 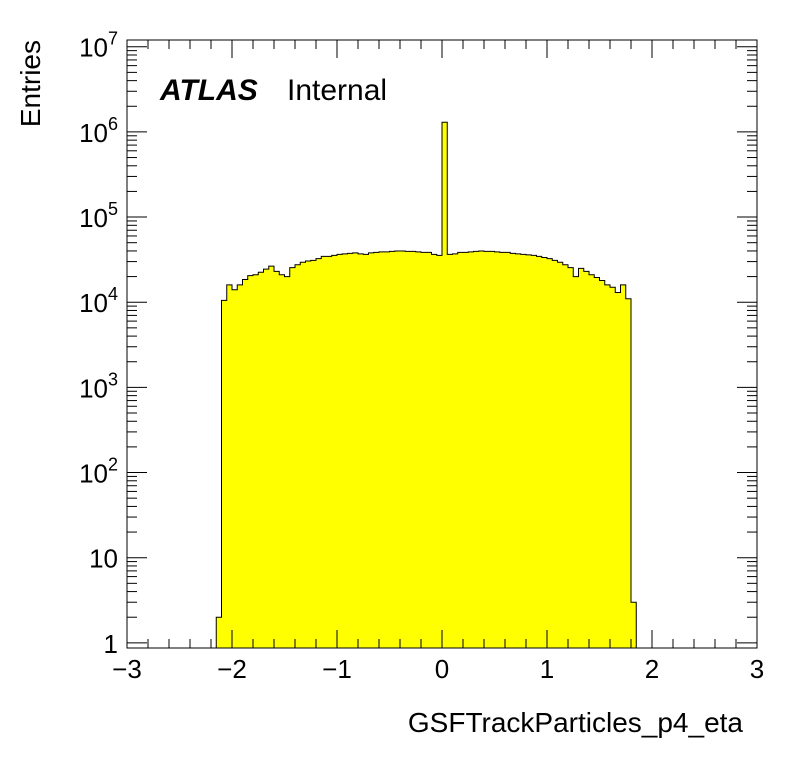 I want to click on x-tick-label: −2, so click(x=232, y=669).